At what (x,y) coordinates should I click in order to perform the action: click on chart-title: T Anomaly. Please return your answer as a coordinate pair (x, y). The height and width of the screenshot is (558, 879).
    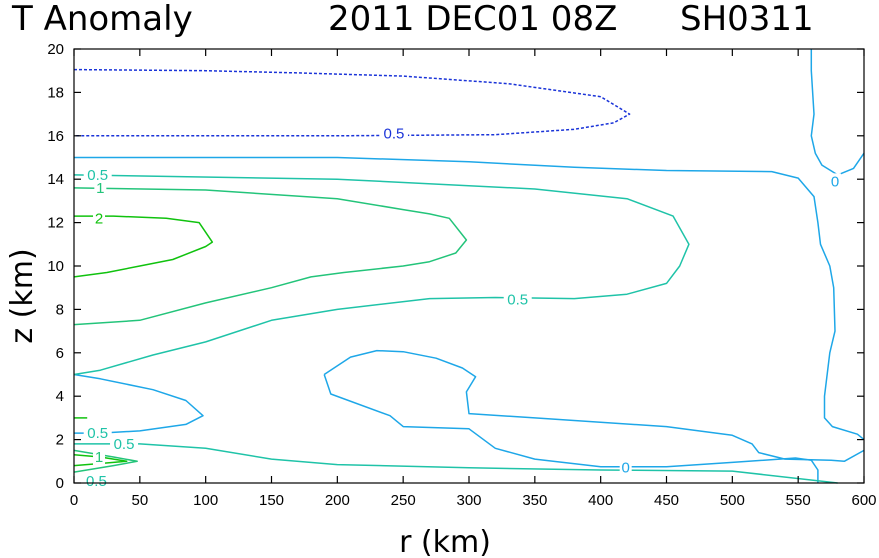
    Looking at the image, I should click on (102, 19).